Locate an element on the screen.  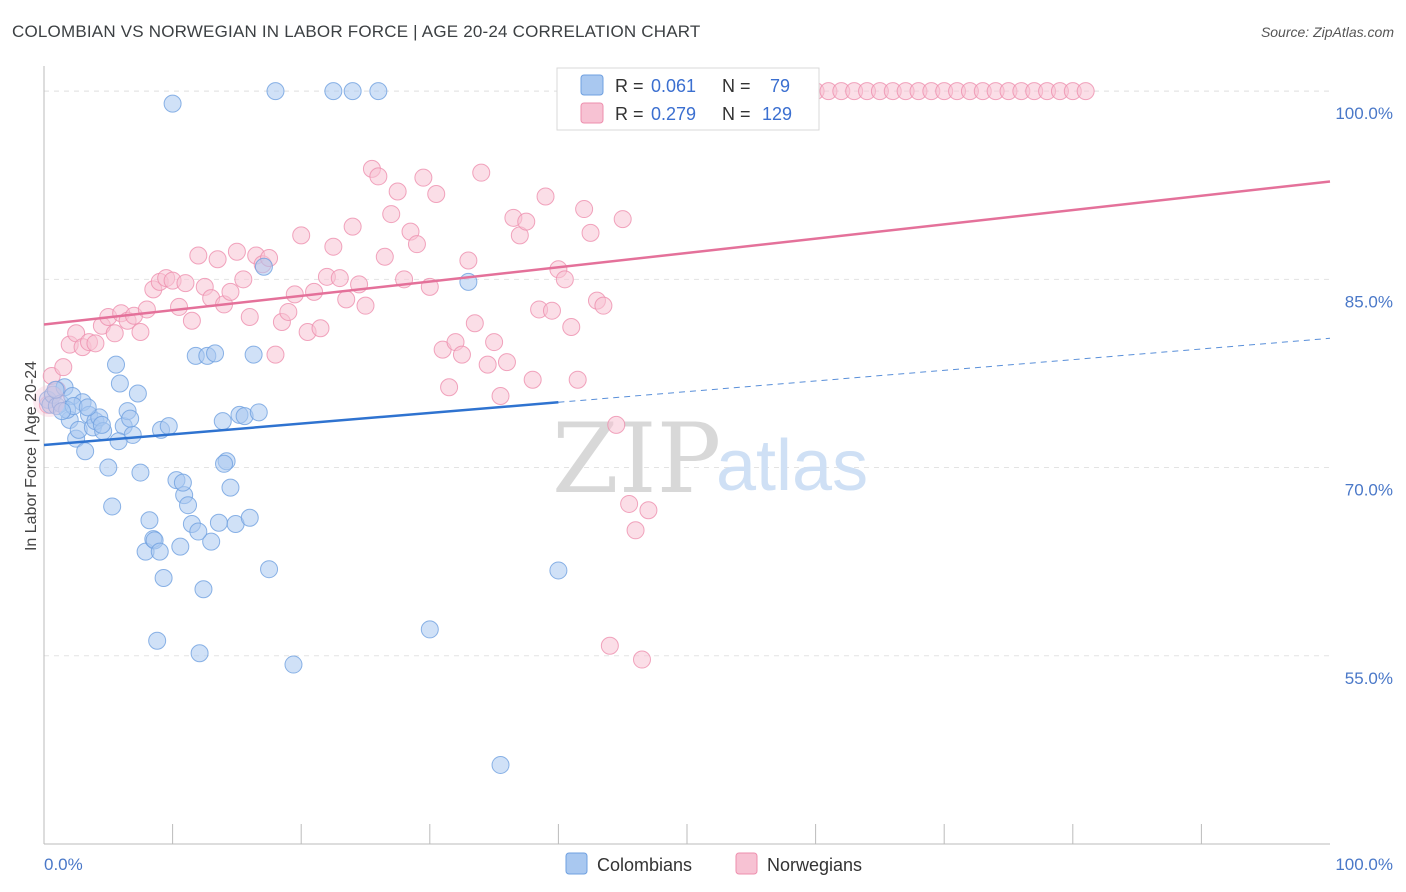
bottom-legend-label-norwegians: Norwegians is located at coordinates (814, 865).